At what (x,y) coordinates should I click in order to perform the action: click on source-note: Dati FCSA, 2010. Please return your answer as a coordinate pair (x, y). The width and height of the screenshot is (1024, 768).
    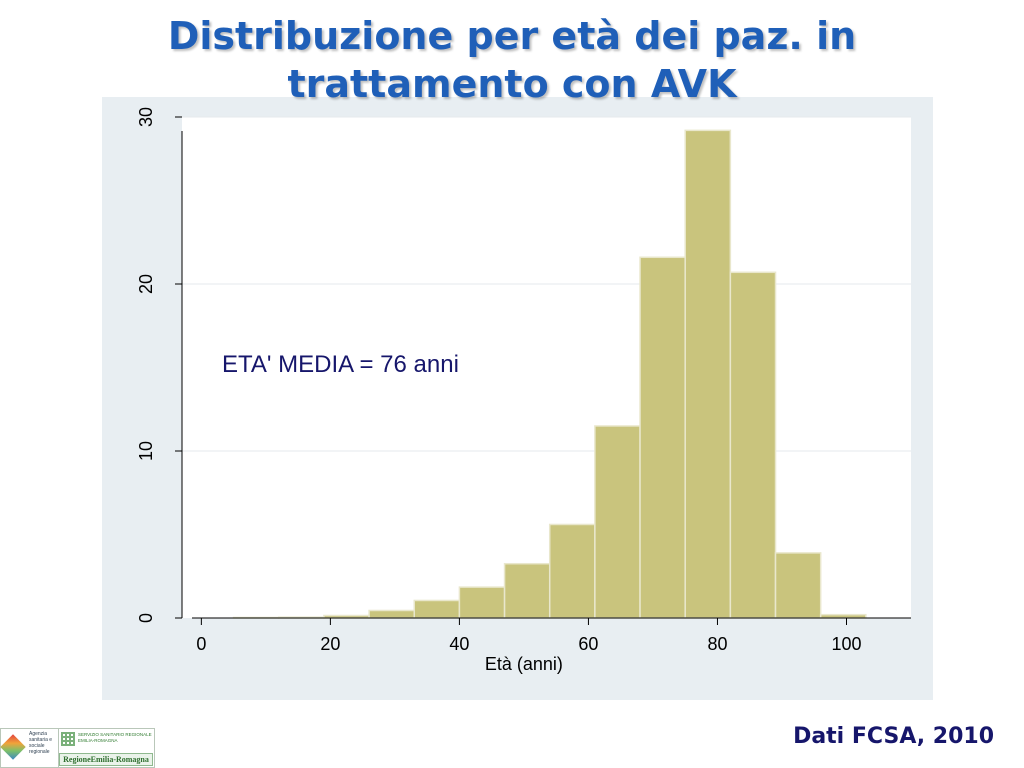
    Looking at the image, I should click on (893, 736).